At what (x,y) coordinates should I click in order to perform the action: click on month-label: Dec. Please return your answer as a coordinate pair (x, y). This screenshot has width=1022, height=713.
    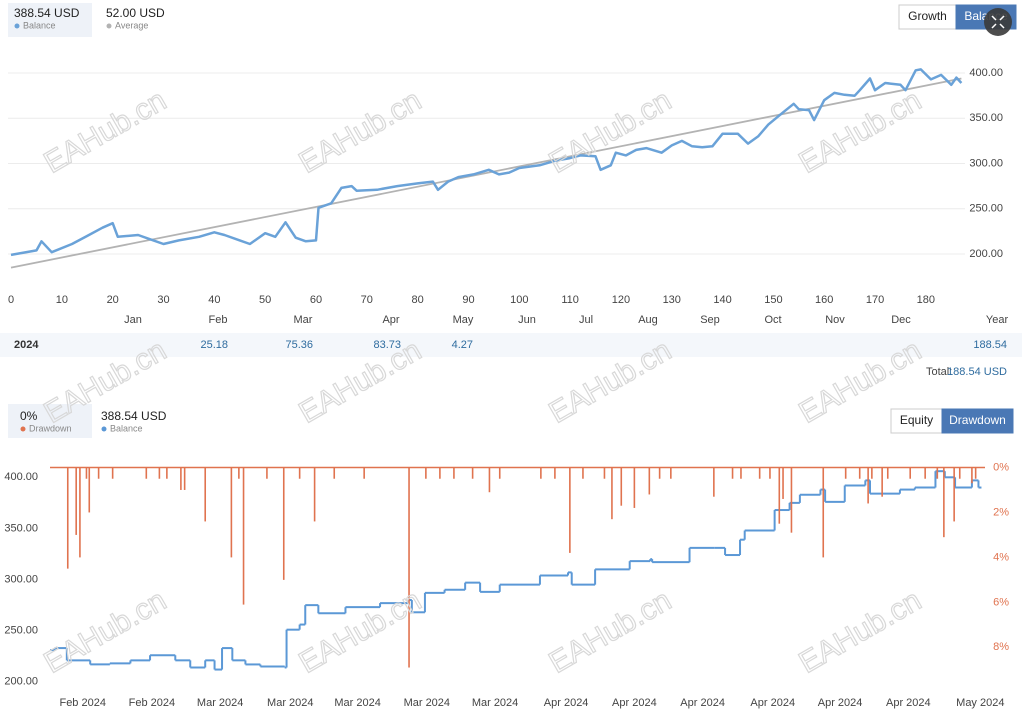
    Looking at the image, I should click on (901, 320).